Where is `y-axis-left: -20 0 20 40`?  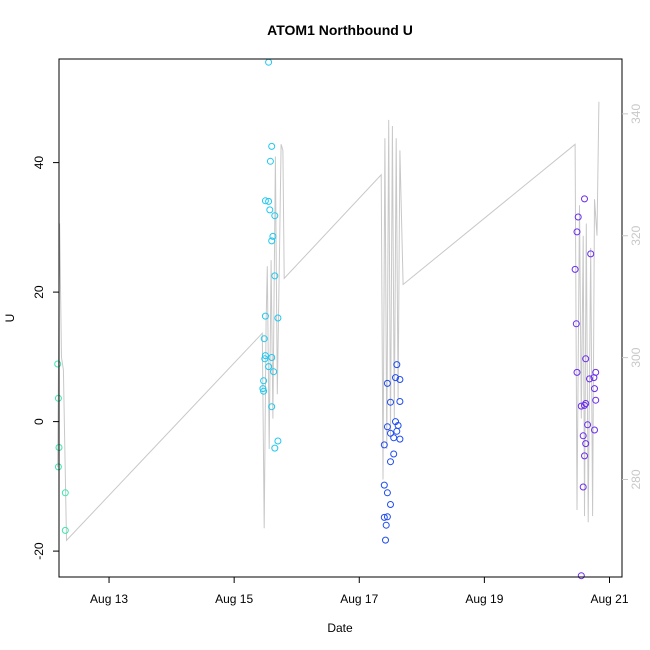
y-axis-left: -20 0 20 40 is located at coordinates (45, 358).